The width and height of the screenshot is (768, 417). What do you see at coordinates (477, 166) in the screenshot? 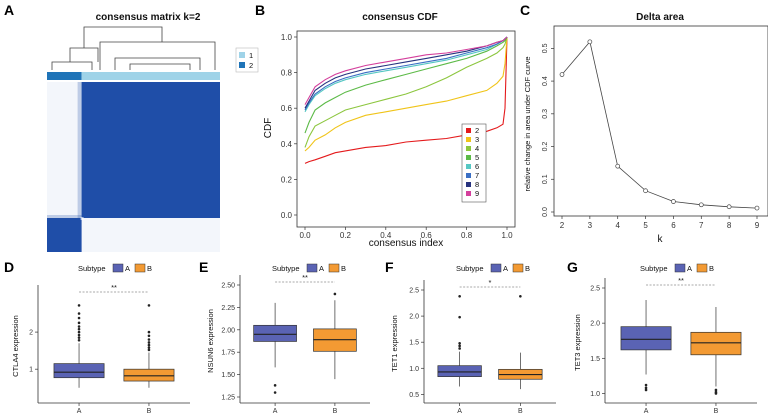
I see `cdf-legend-label-6: 6` at bounding box center [477, 166].